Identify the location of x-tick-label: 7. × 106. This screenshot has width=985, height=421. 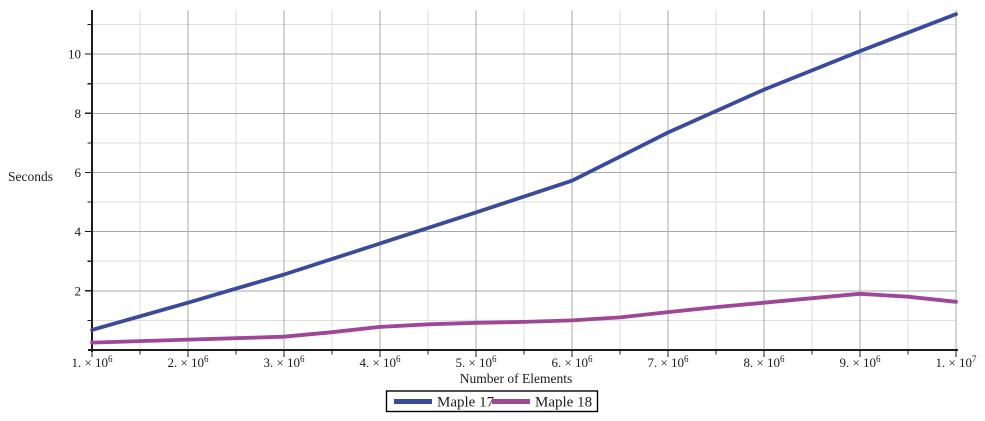
(668, 362).